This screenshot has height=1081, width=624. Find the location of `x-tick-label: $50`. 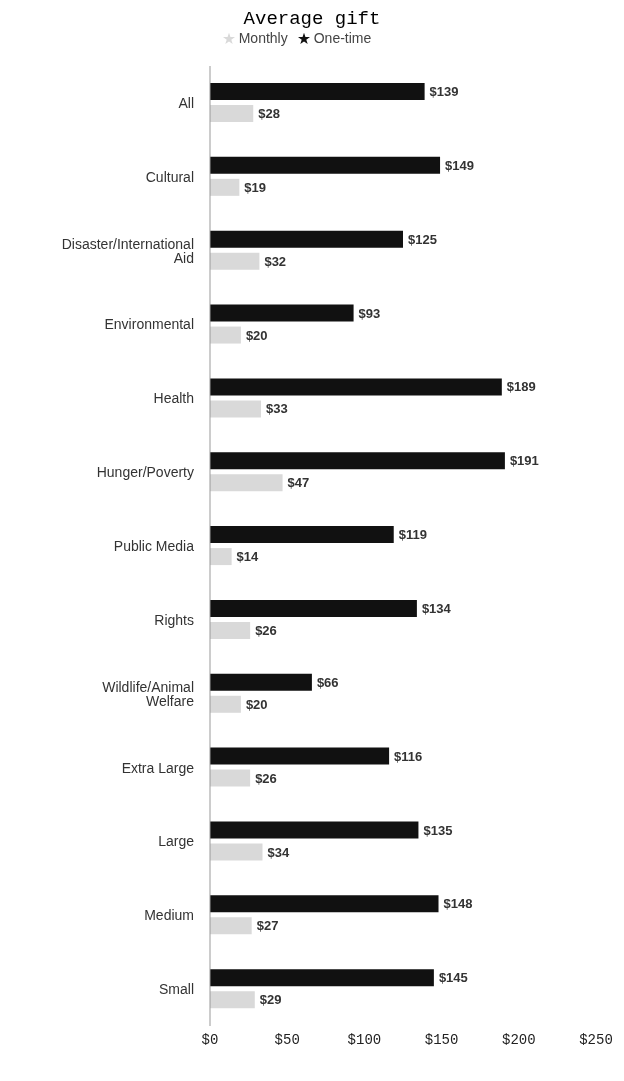

x-tick-label: $50 is located at coordinates (287, 1039).